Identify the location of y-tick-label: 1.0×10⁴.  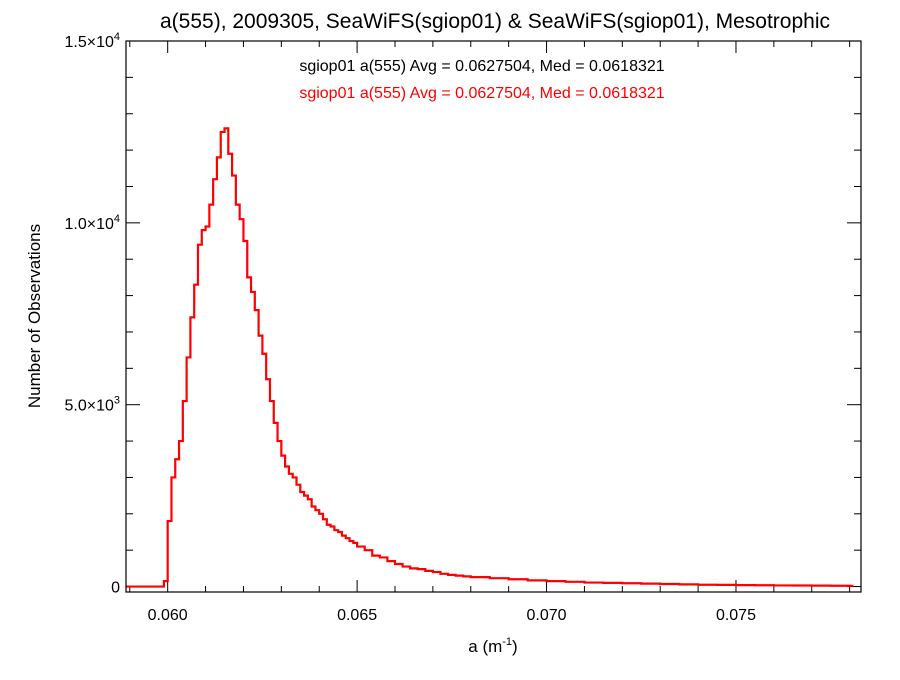
(92, 223).